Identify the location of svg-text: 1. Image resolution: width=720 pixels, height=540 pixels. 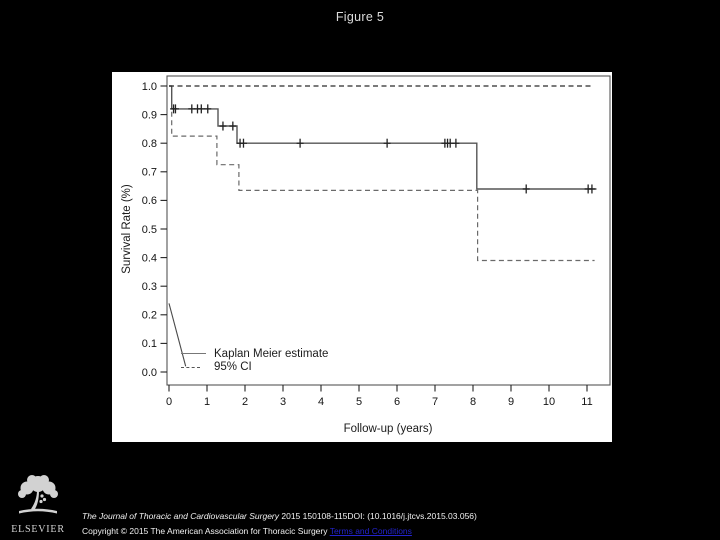
(207, 402).